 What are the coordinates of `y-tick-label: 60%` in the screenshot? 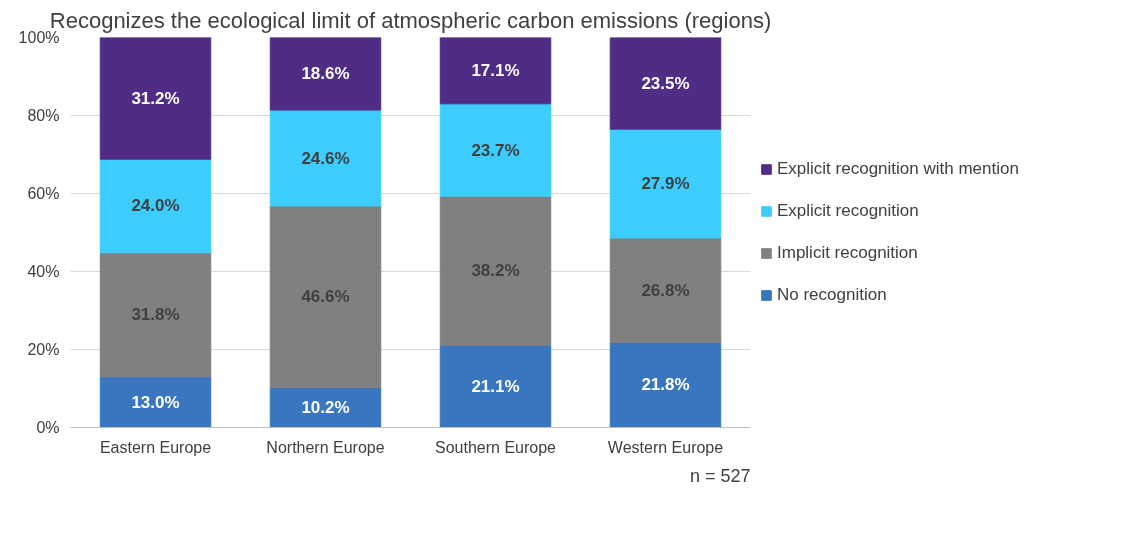 It's located at (43, 193).